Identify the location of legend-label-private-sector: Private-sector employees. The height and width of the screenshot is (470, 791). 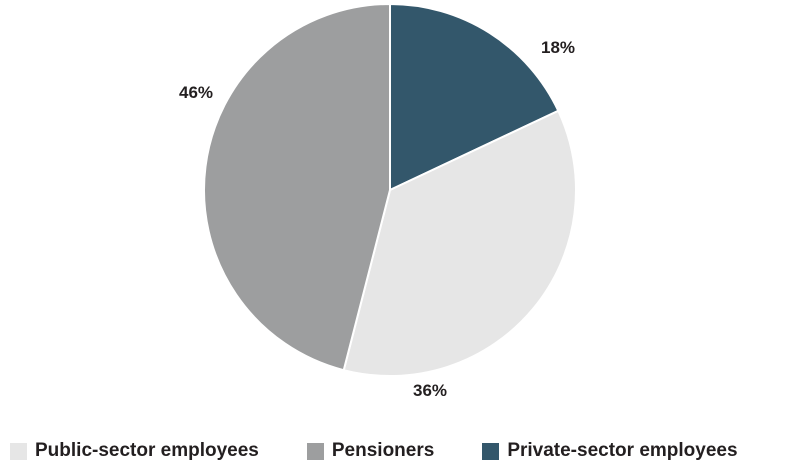
(622, 450).